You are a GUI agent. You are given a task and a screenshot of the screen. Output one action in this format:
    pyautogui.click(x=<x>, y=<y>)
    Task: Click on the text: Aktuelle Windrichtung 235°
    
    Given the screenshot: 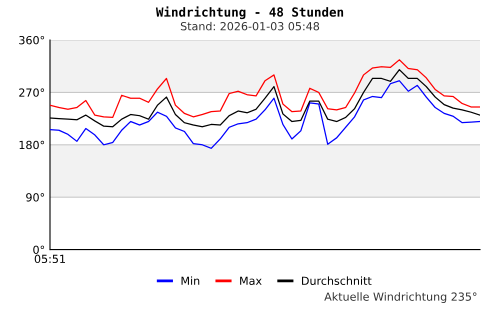 What is the action you would take?
    pyautogui.click(x=400, y=297)
    